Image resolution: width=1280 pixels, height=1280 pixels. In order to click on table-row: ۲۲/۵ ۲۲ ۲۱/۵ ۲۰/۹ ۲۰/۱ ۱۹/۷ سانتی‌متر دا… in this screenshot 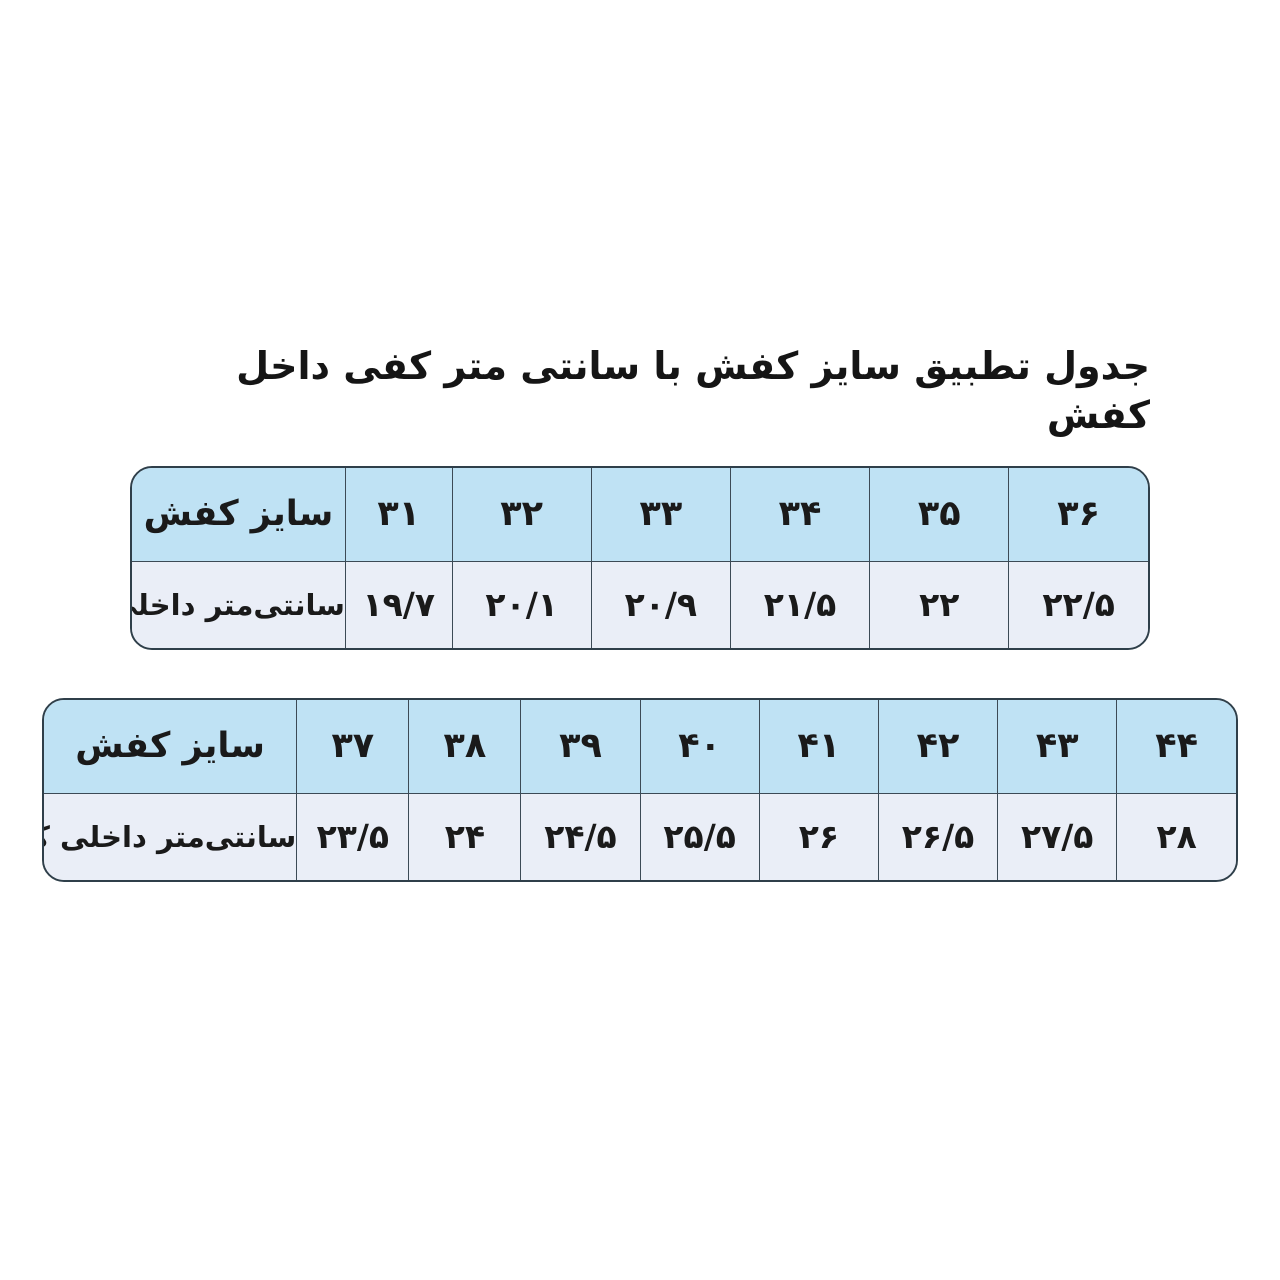, I will do `click(640, 604)`.